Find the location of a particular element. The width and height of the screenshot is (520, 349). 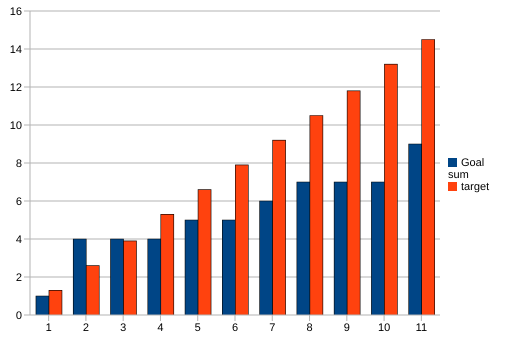

y-tick-label: 10 is located at coordinates (16, 126).